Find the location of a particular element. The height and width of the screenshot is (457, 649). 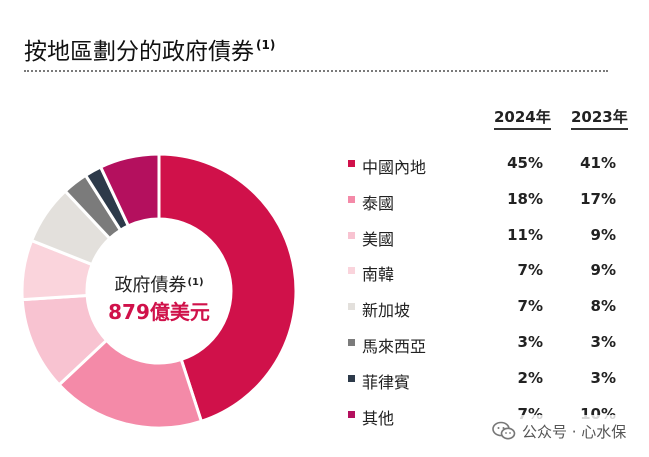

legend-label: 馬來西亞 is located at coordinates (394, 346).